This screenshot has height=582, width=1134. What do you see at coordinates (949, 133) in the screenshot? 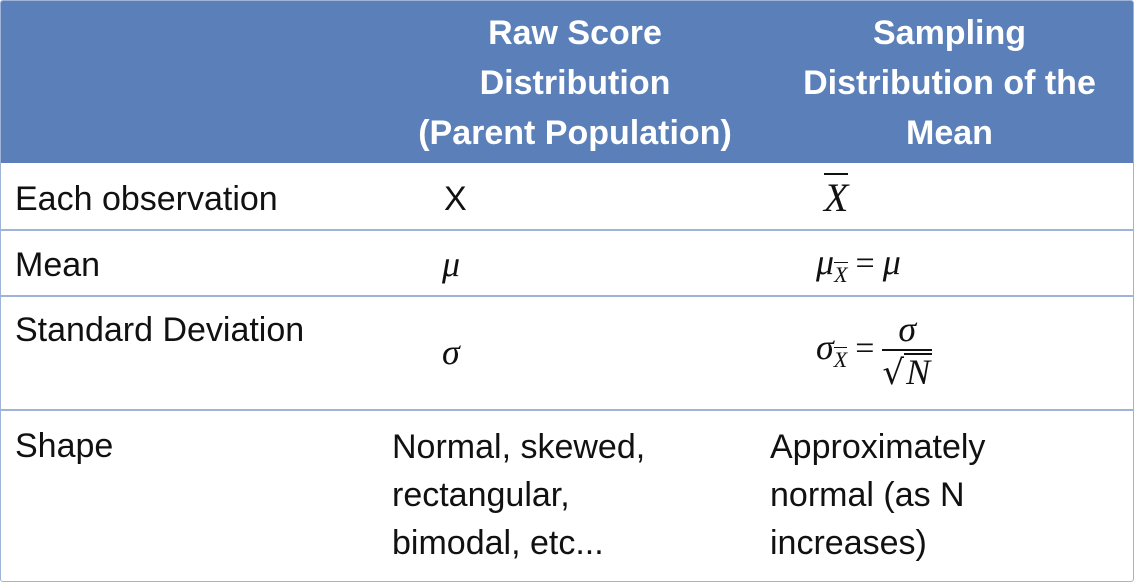
I see `header-sampling-line-3: Mean` at bounding box center [949, 133].